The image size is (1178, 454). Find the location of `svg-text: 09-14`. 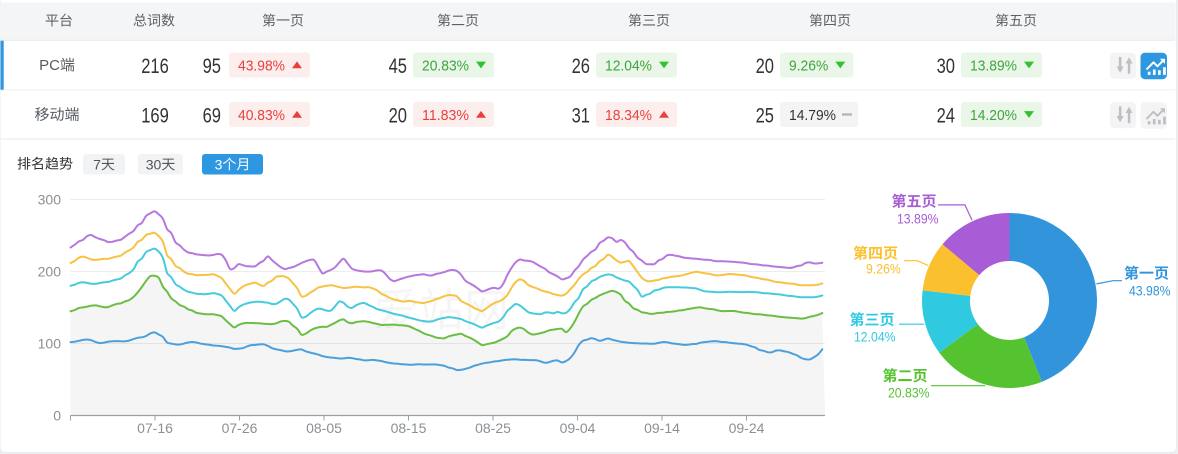

svg-text: 09-14 is located at coordinates (662, 428).